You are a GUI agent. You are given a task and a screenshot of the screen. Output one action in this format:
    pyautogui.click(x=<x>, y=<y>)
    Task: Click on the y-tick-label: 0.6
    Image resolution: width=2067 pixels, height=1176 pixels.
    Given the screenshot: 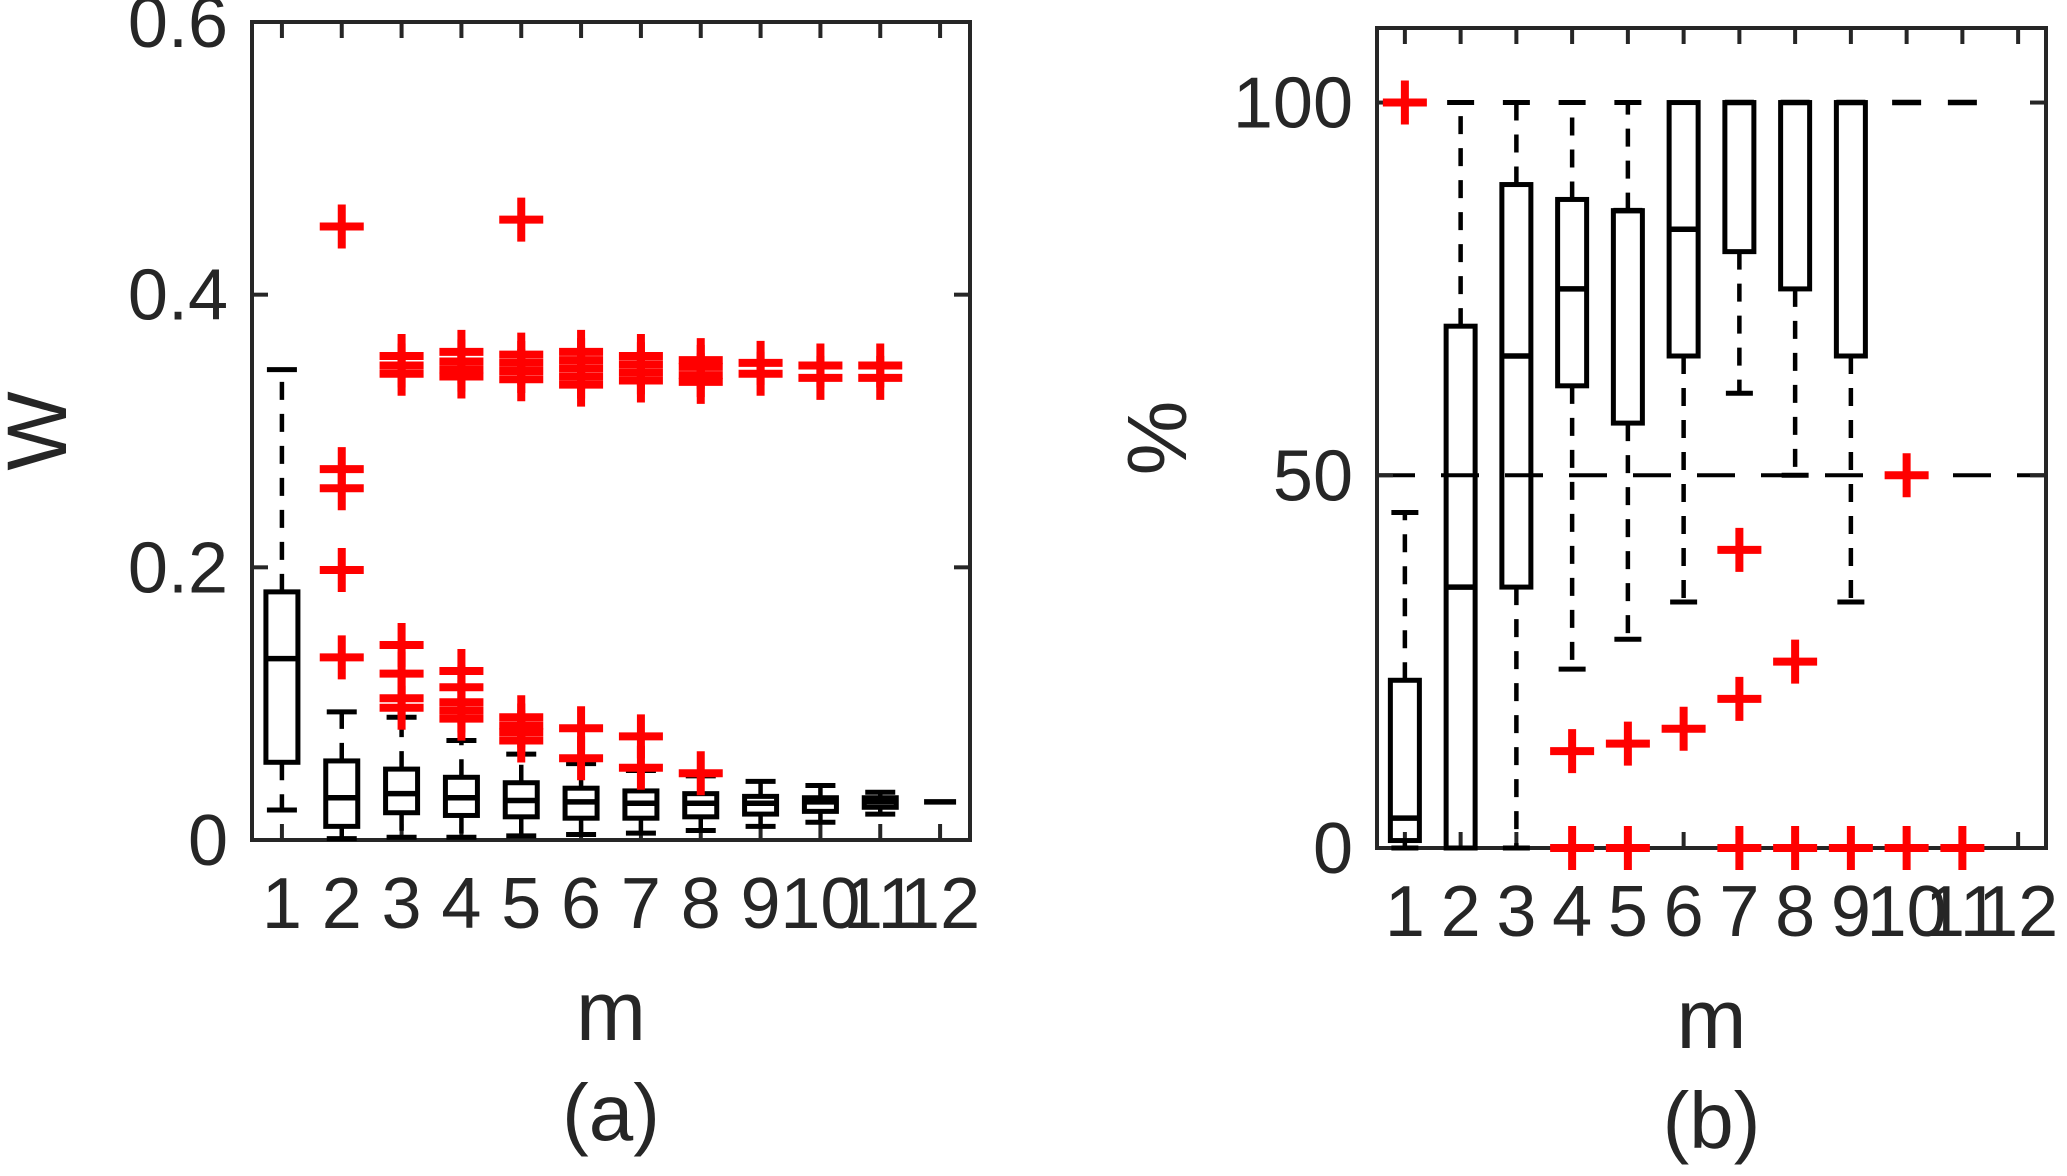 What is the action you would take?
    pyautogui.click(x=178, y=31)
    